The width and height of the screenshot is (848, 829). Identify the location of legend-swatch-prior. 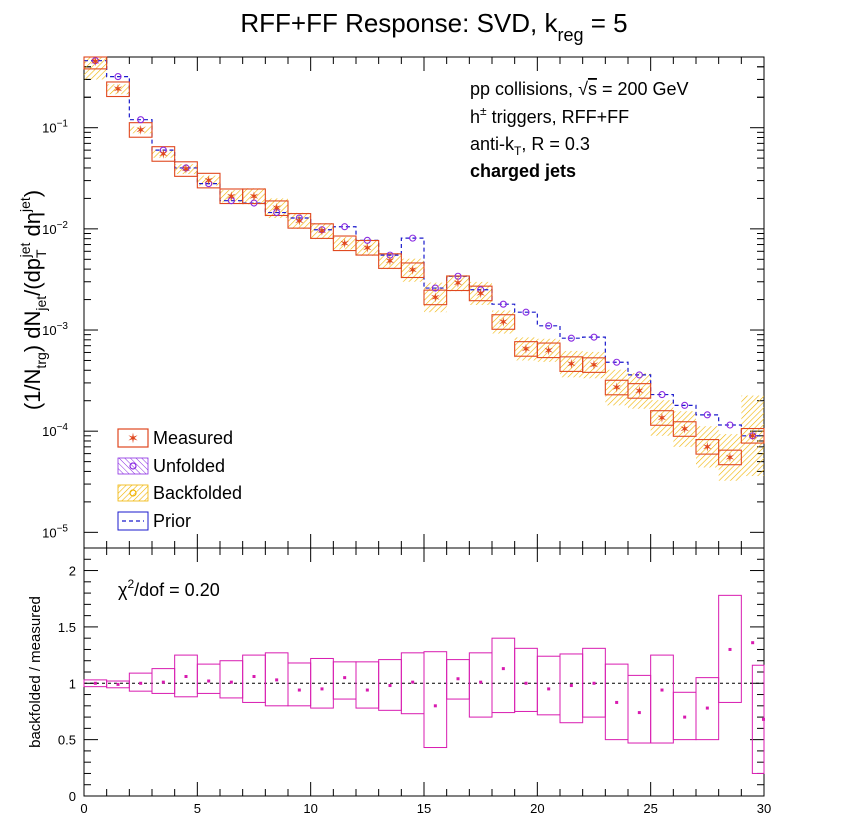
(133, 521).